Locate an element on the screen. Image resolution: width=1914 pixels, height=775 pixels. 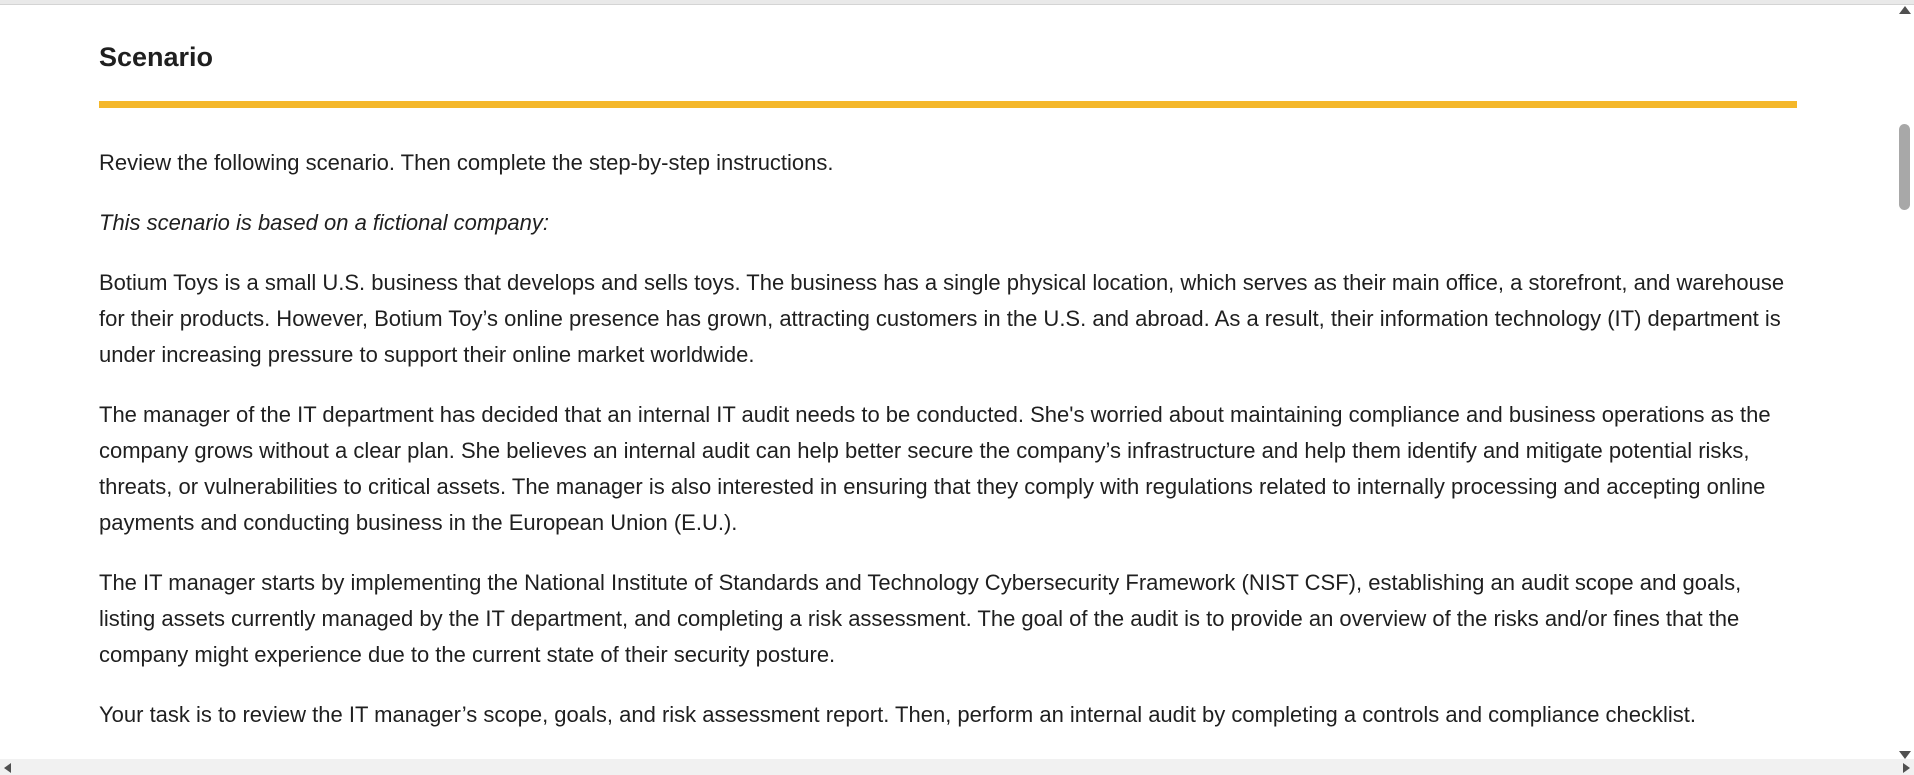
scroll-right-arrow-icon is located at coordinates (1906, 768).